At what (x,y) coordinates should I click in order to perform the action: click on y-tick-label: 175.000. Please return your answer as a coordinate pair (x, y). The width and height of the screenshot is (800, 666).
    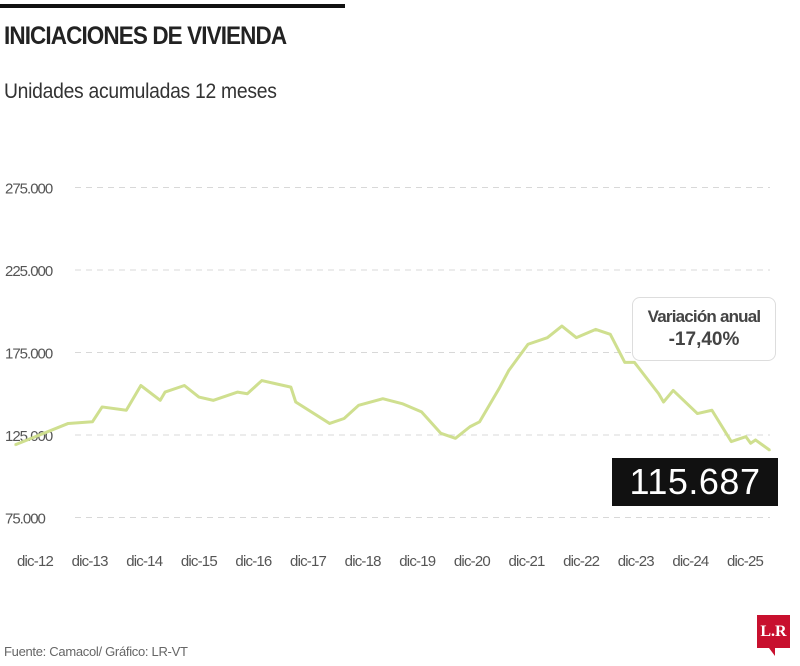
    Looking at the image, I should click on (29, 354).